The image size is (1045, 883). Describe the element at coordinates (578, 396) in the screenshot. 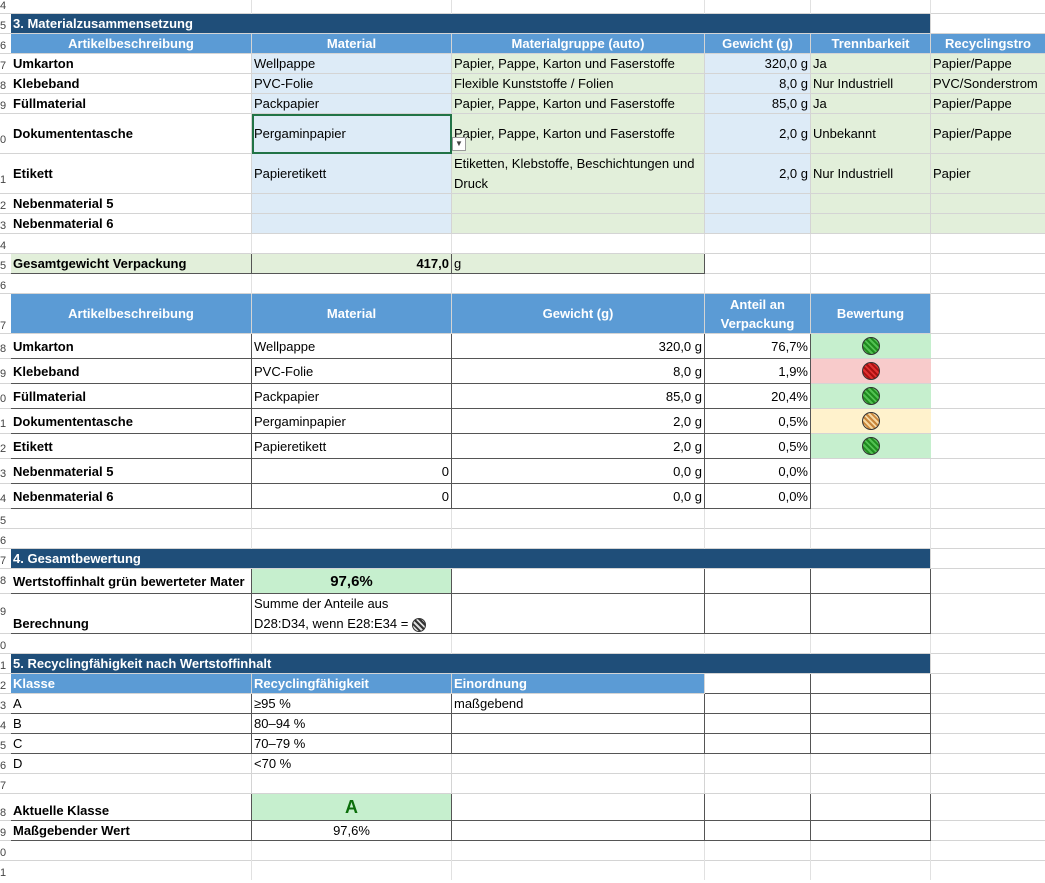

I see `eval-row-weight: 85,0 g` at that location.